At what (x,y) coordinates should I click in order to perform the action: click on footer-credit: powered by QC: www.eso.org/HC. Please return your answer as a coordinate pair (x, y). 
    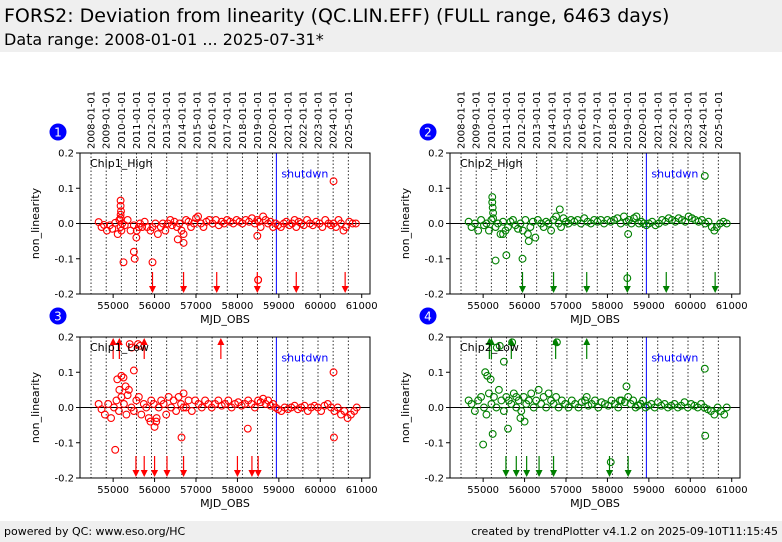
    Looking at the image, I should click on (95, 531).